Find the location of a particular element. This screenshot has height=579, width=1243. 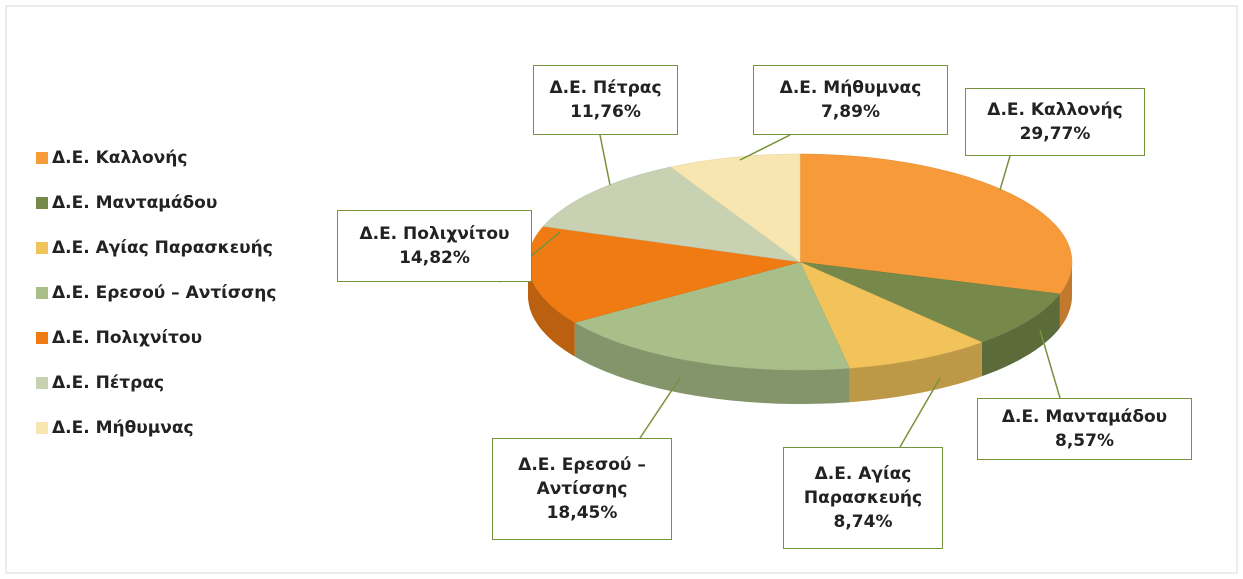

data-label: Δ.Ε. Αγίας Παρασκευής 8,74% is located at coordinates (863, 498).